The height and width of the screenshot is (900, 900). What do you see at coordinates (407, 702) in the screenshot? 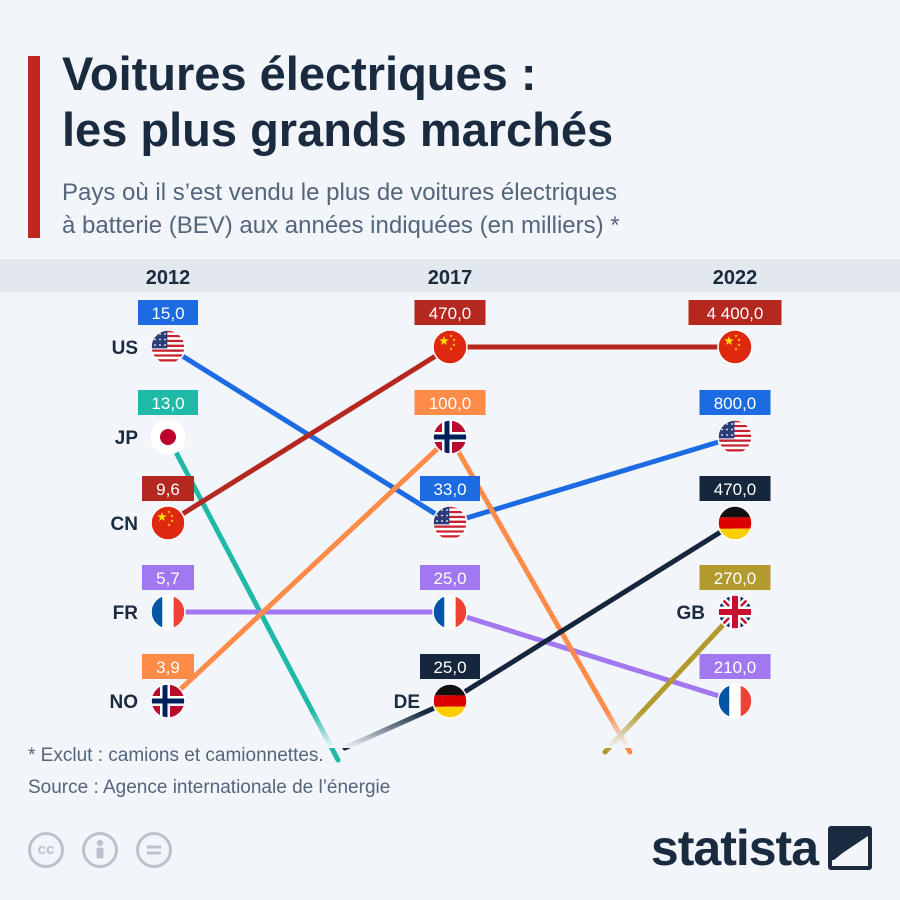
I see `country-label-de: DE` at bounding box center [407, 702].